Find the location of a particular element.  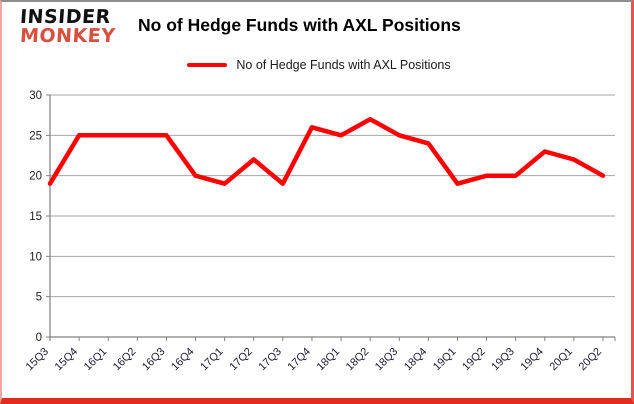

x-tick-label: 19Q4 is located at coordinates (532, 360).